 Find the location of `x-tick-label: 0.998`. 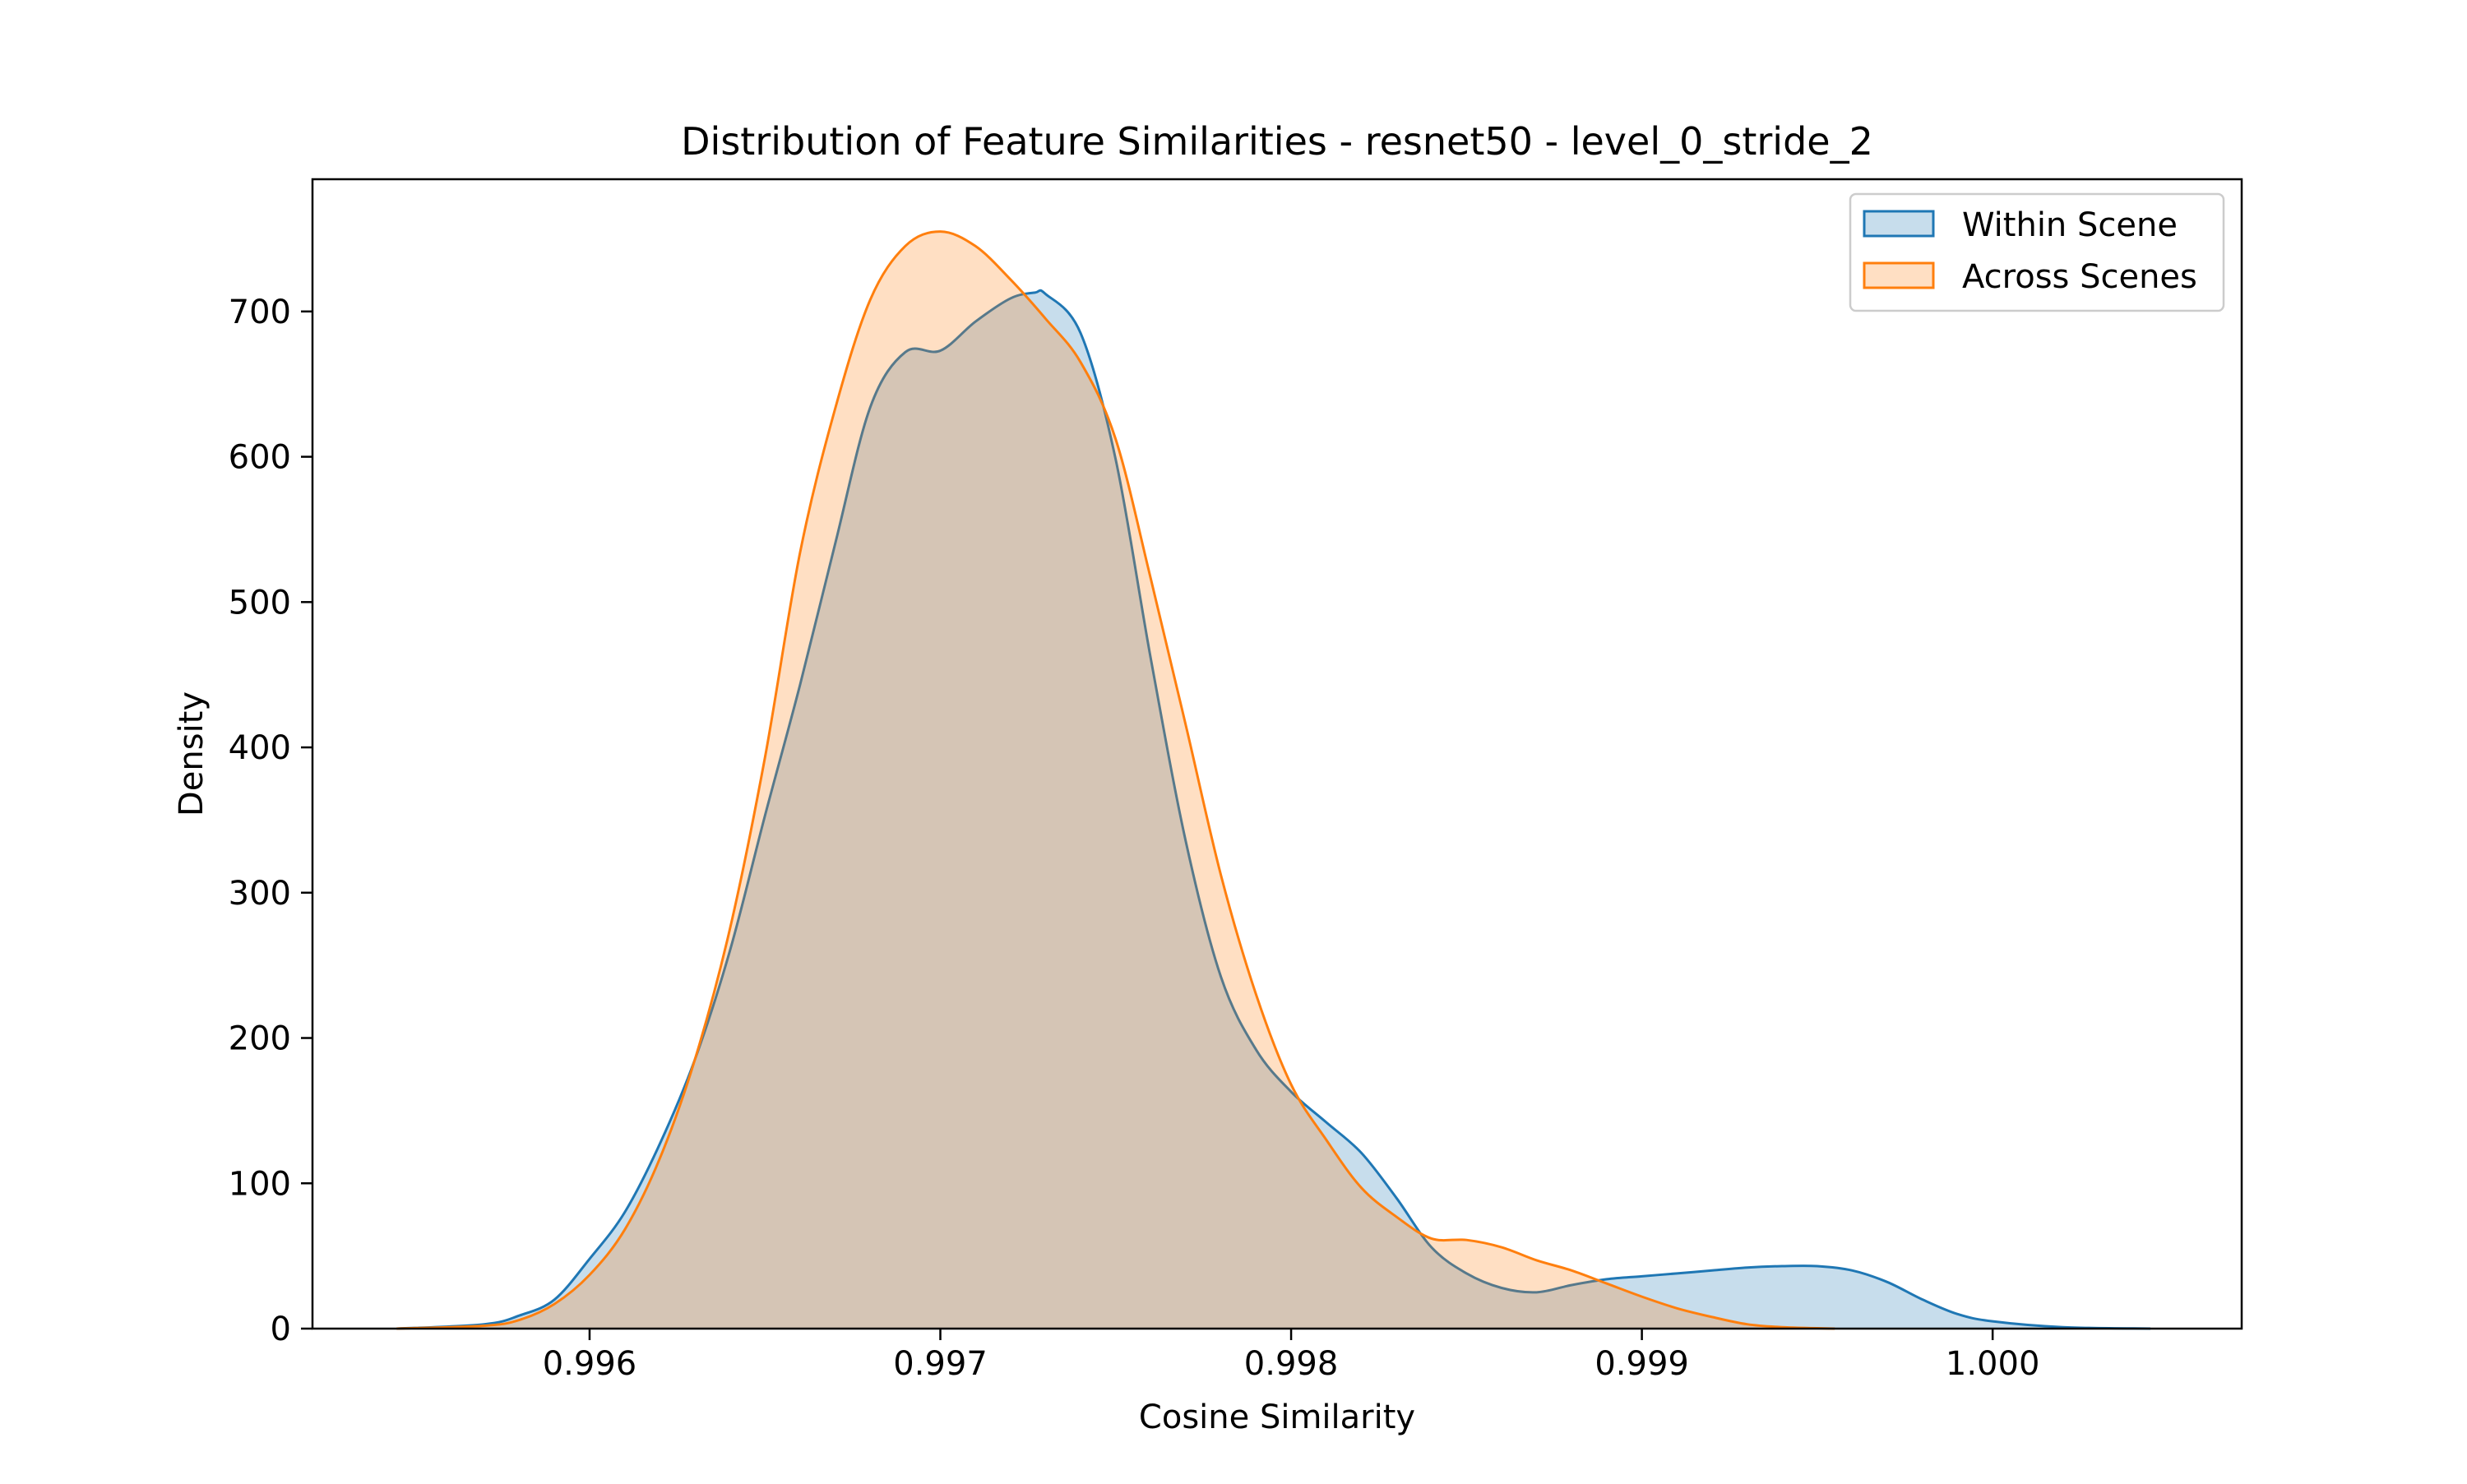

x-tick-label: 0.998 is located at coordinates (1291, 1364).